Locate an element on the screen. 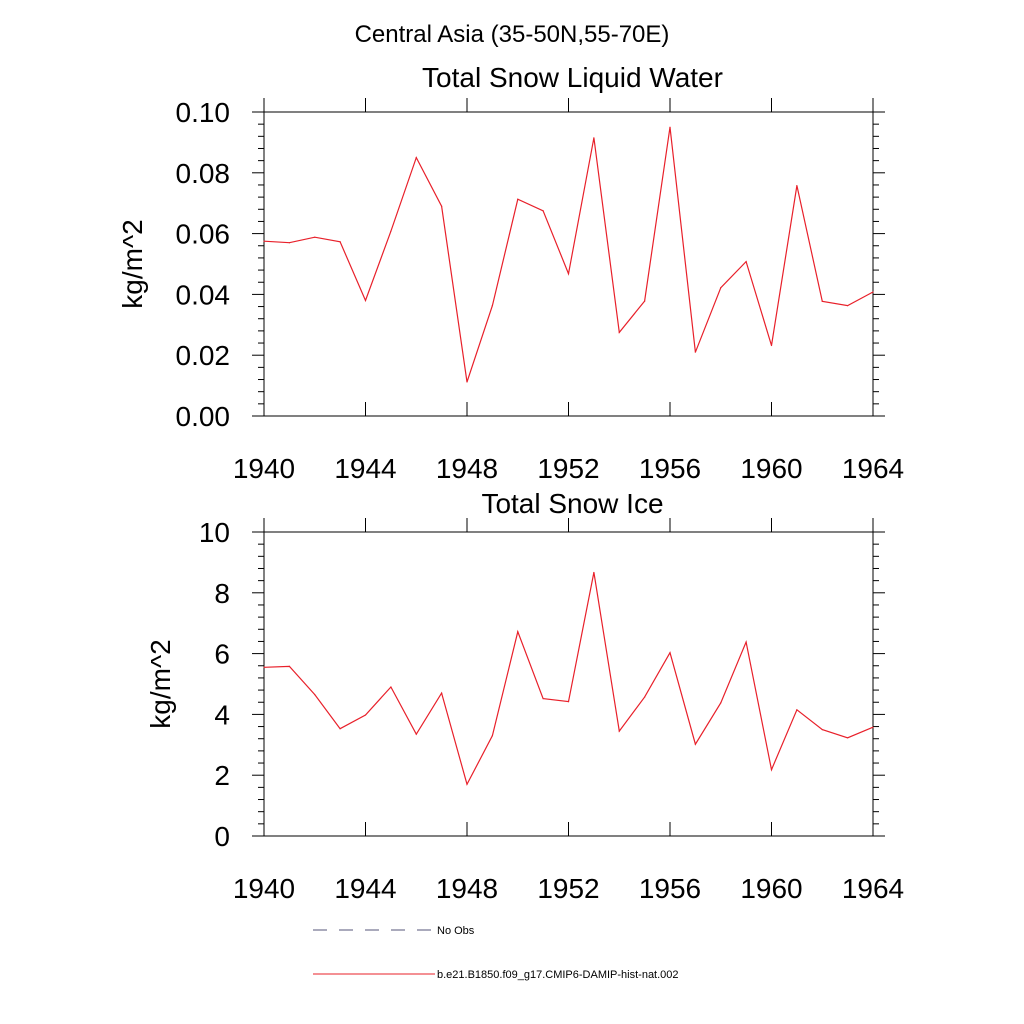 This screenshot has width=1024, height=1024. legend-item-no-obs: No Obs is located at coordinates (394, 931).